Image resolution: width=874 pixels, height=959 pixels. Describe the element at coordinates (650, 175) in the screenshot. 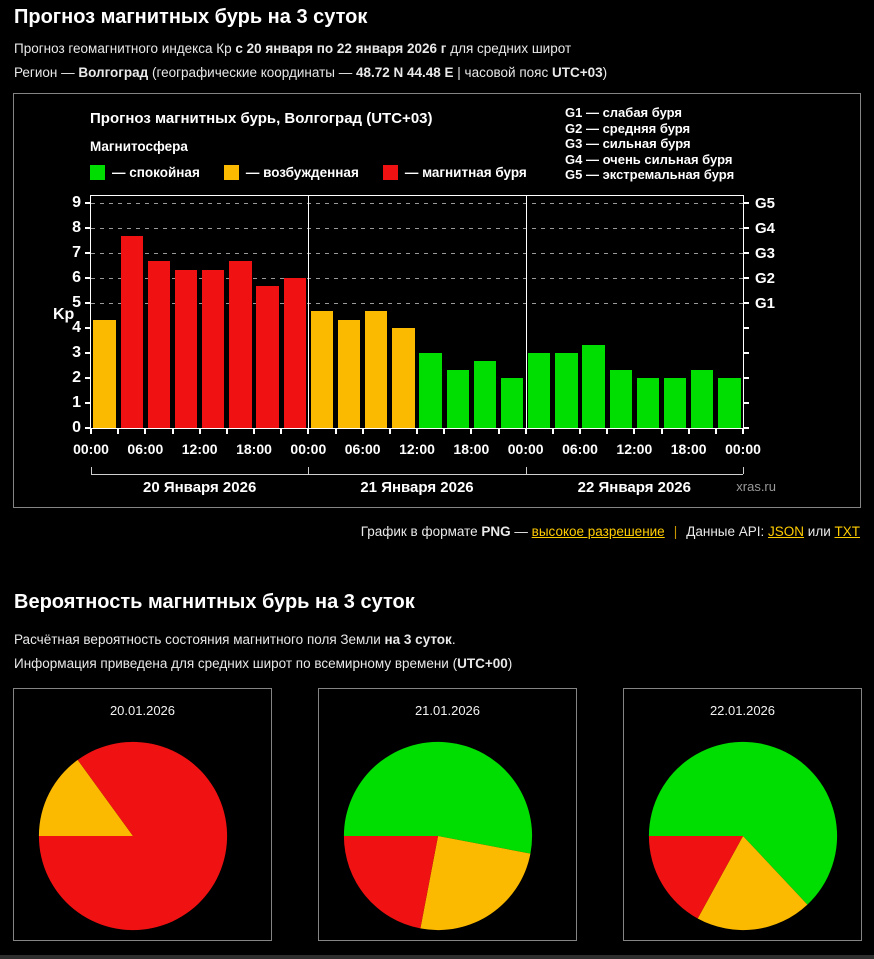

I see `g5-legend-line: G5 — экстремальная буря` at that location.